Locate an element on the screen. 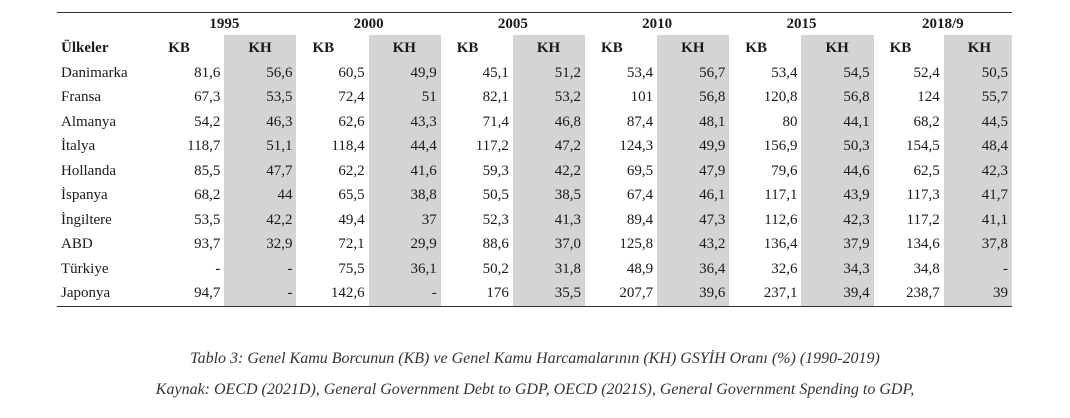  kb-value-cell: 67,4 is located at coordinates (640, 195).